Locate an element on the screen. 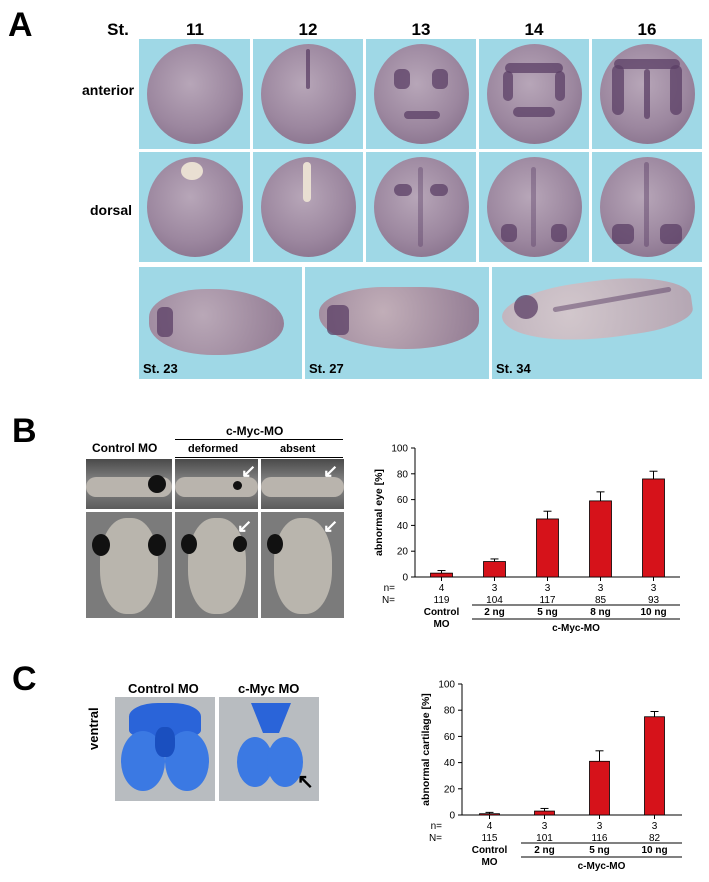 This screenshot has width=709, height=882. deformed-subheader: deformed is located at coordinates (213, 449).